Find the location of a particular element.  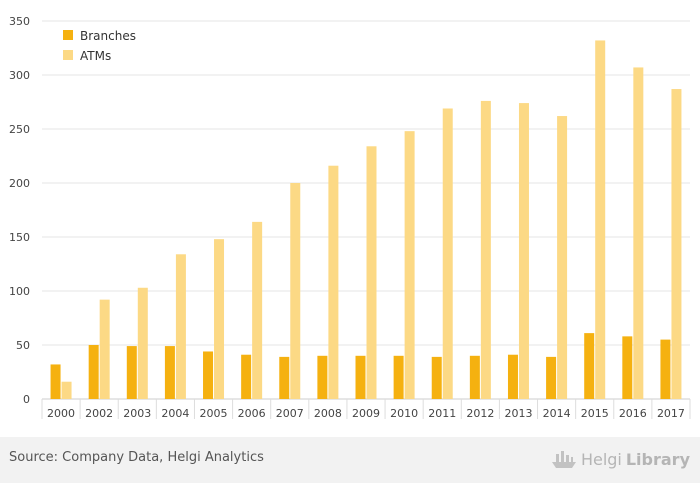

x-tick-label: 2002 is located at coordinates (99, 413).